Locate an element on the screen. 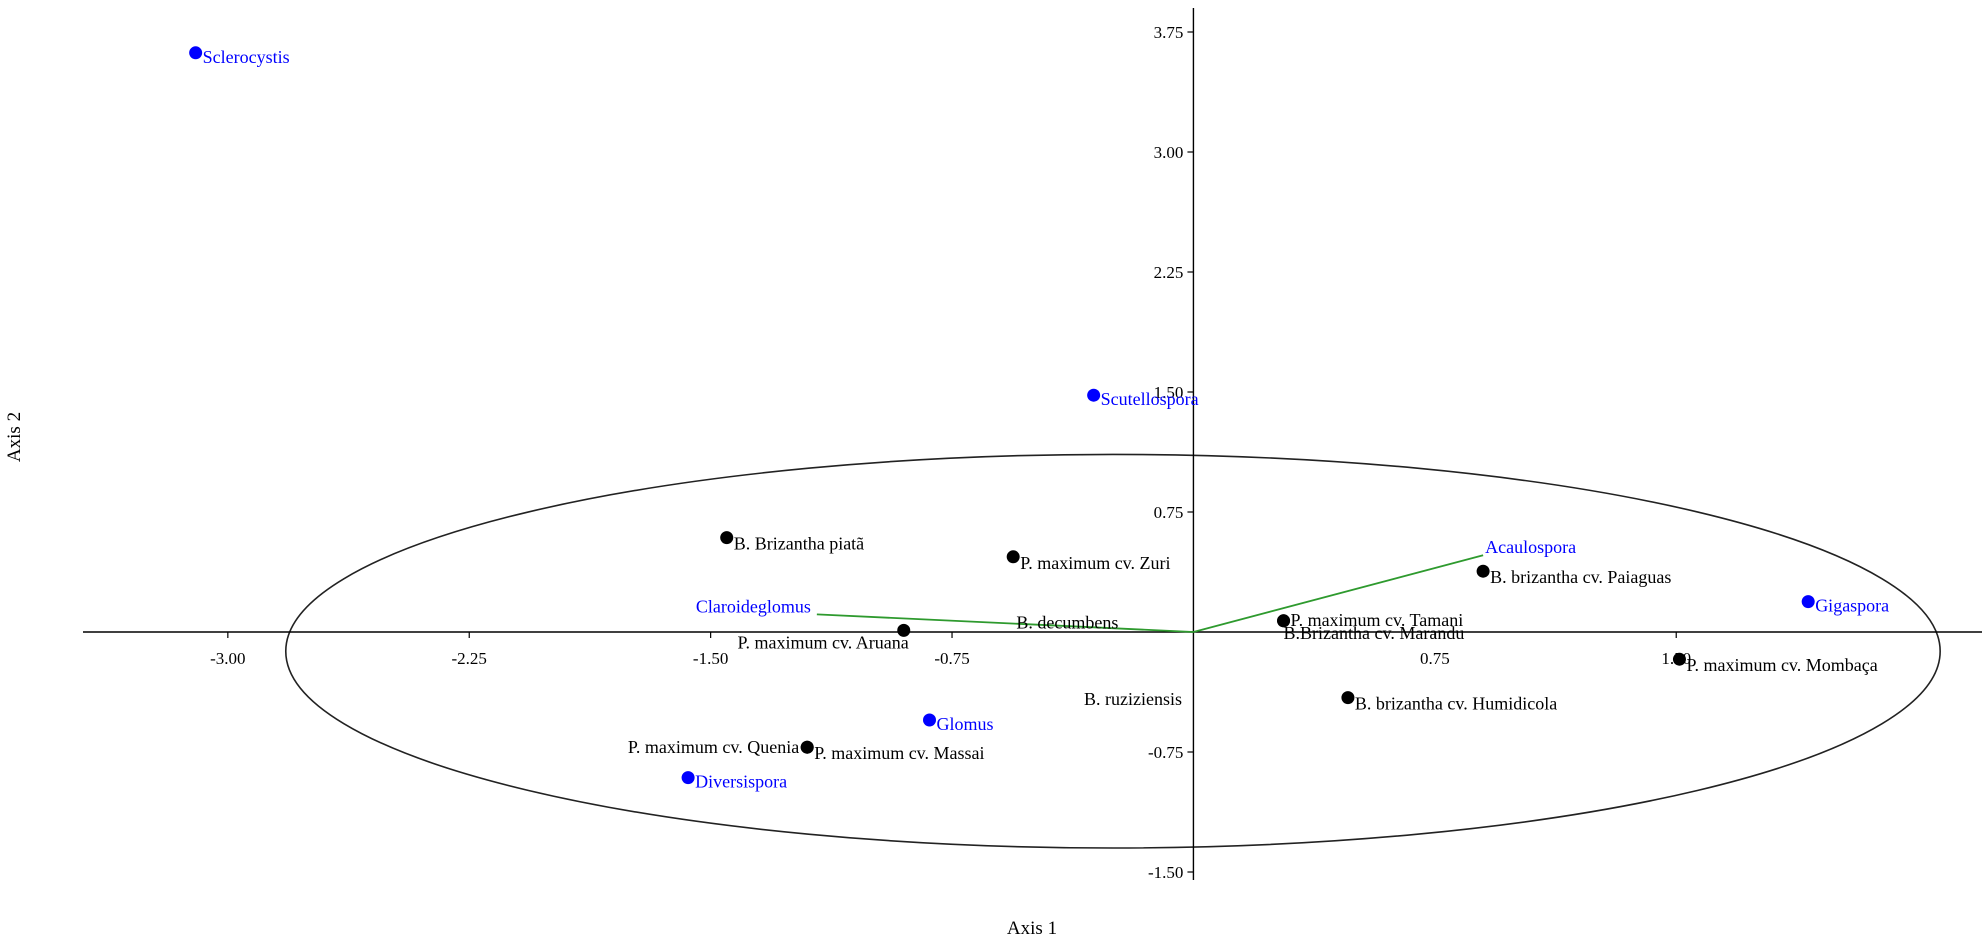 This screenshot has width=1982, height=939. x-tick-label: -3.00 is located at coordinates (227, 658).